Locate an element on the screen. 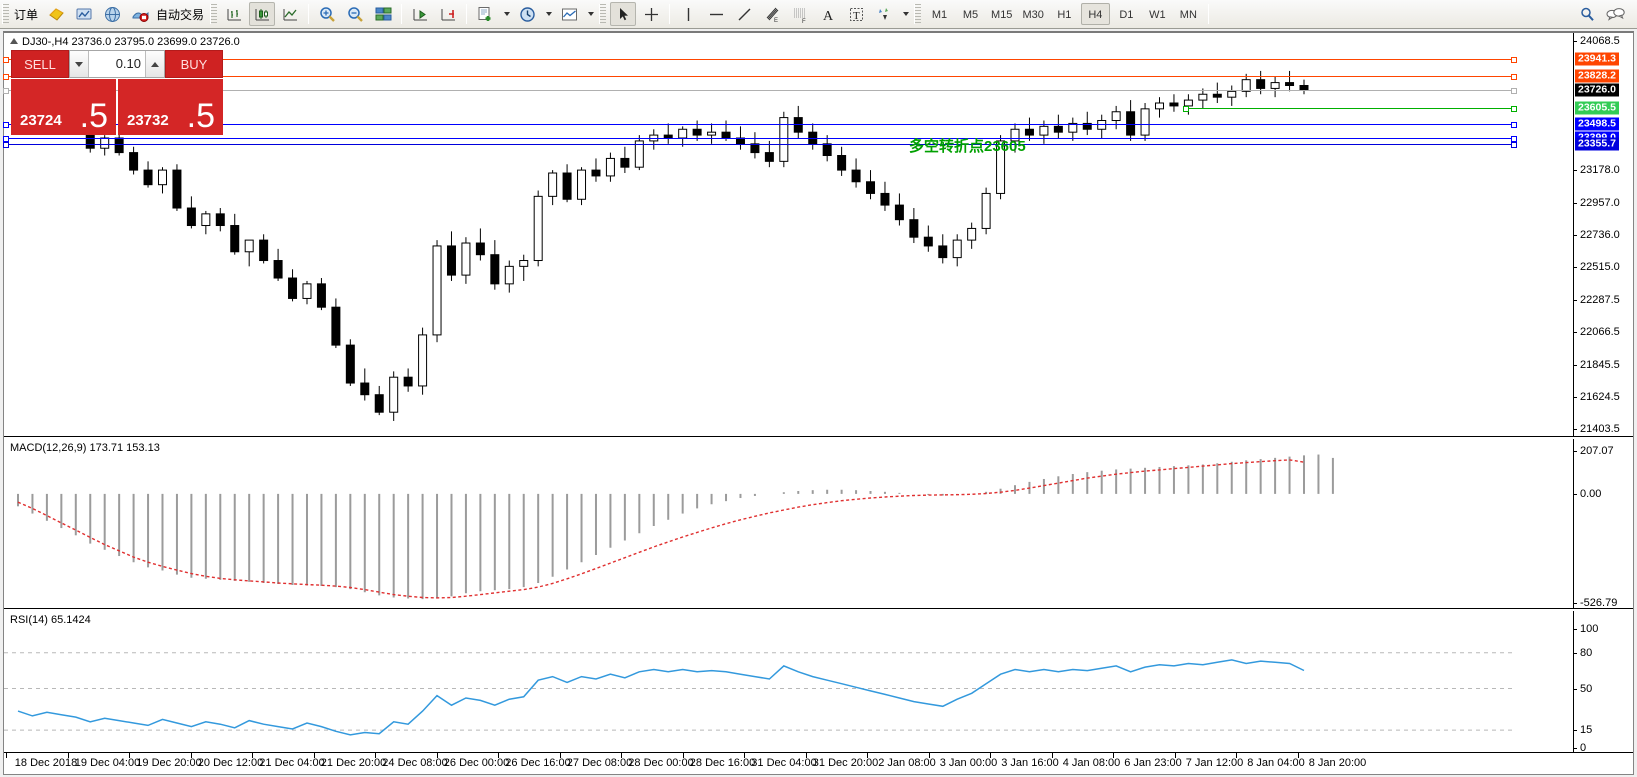 The width and height of the screenshot is (1637, 777). macd-axis: 207.07 0.00 -526.79 is located at coordinates (1603, 524).